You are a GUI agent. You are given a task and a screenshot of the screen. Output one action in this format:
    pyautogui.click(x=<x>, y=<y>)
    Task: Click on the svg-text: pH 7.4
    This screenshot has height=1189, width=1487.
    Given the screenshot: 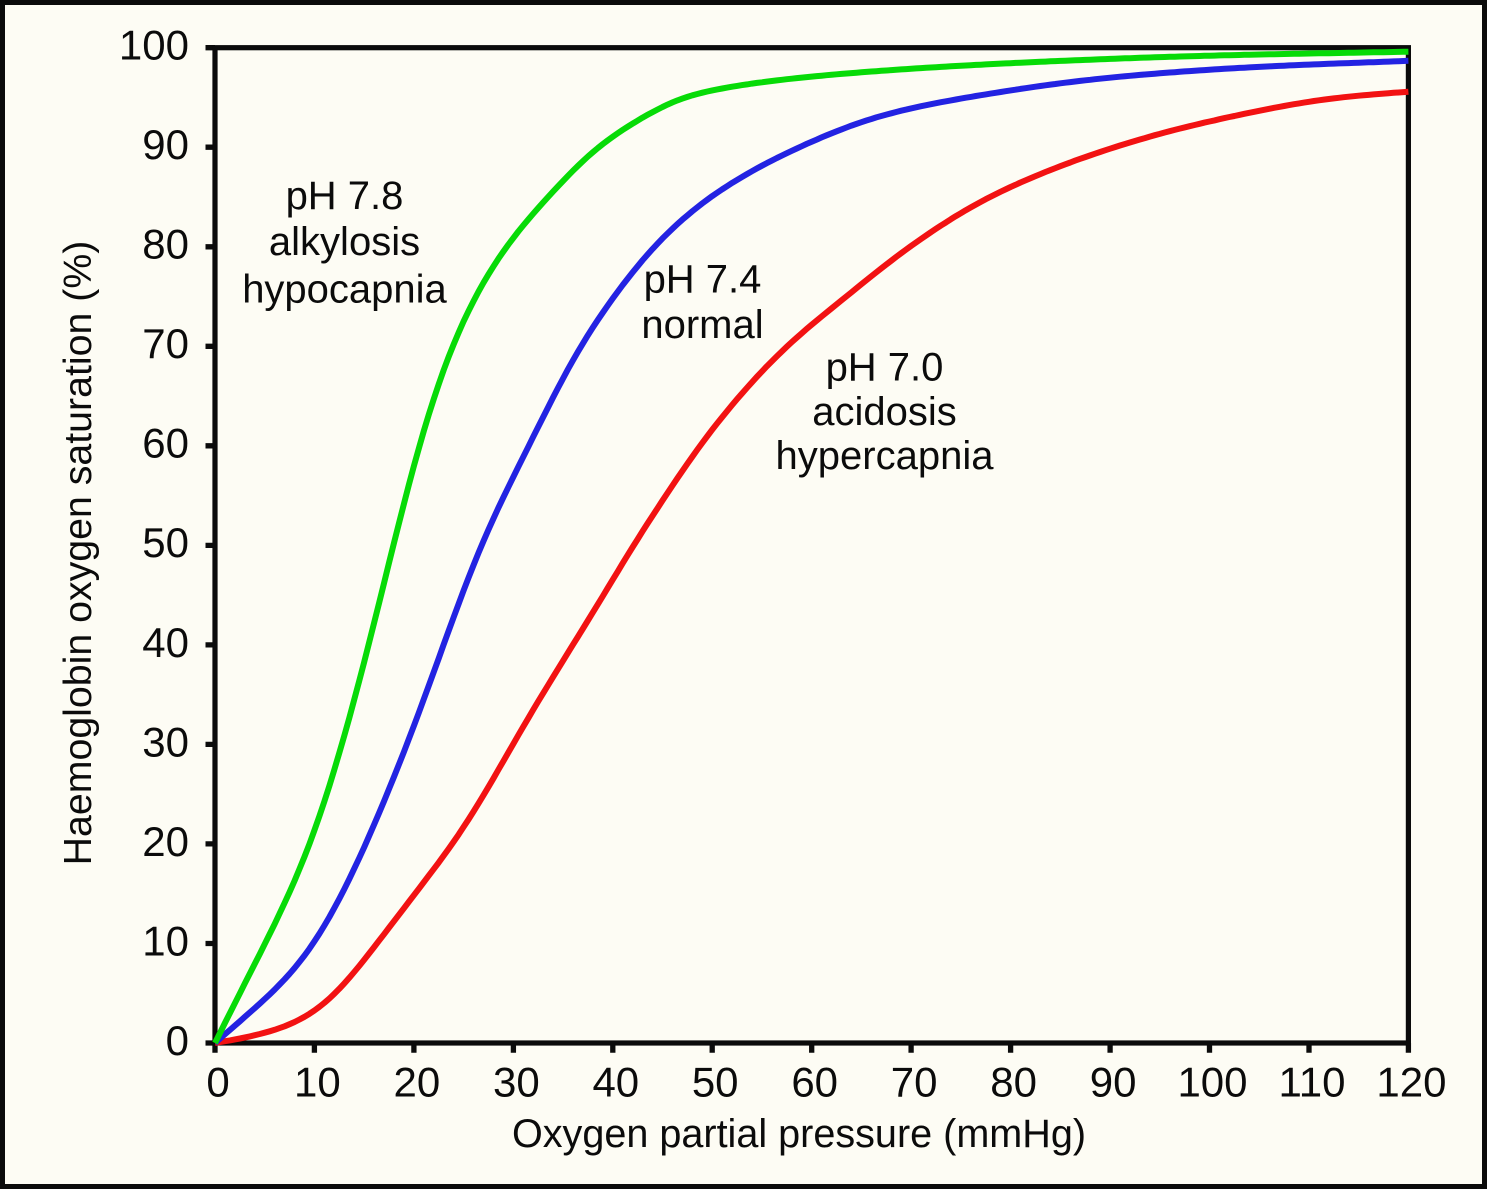 What is the action you would take?
    pyautogui.click(x=703, y=280)
    